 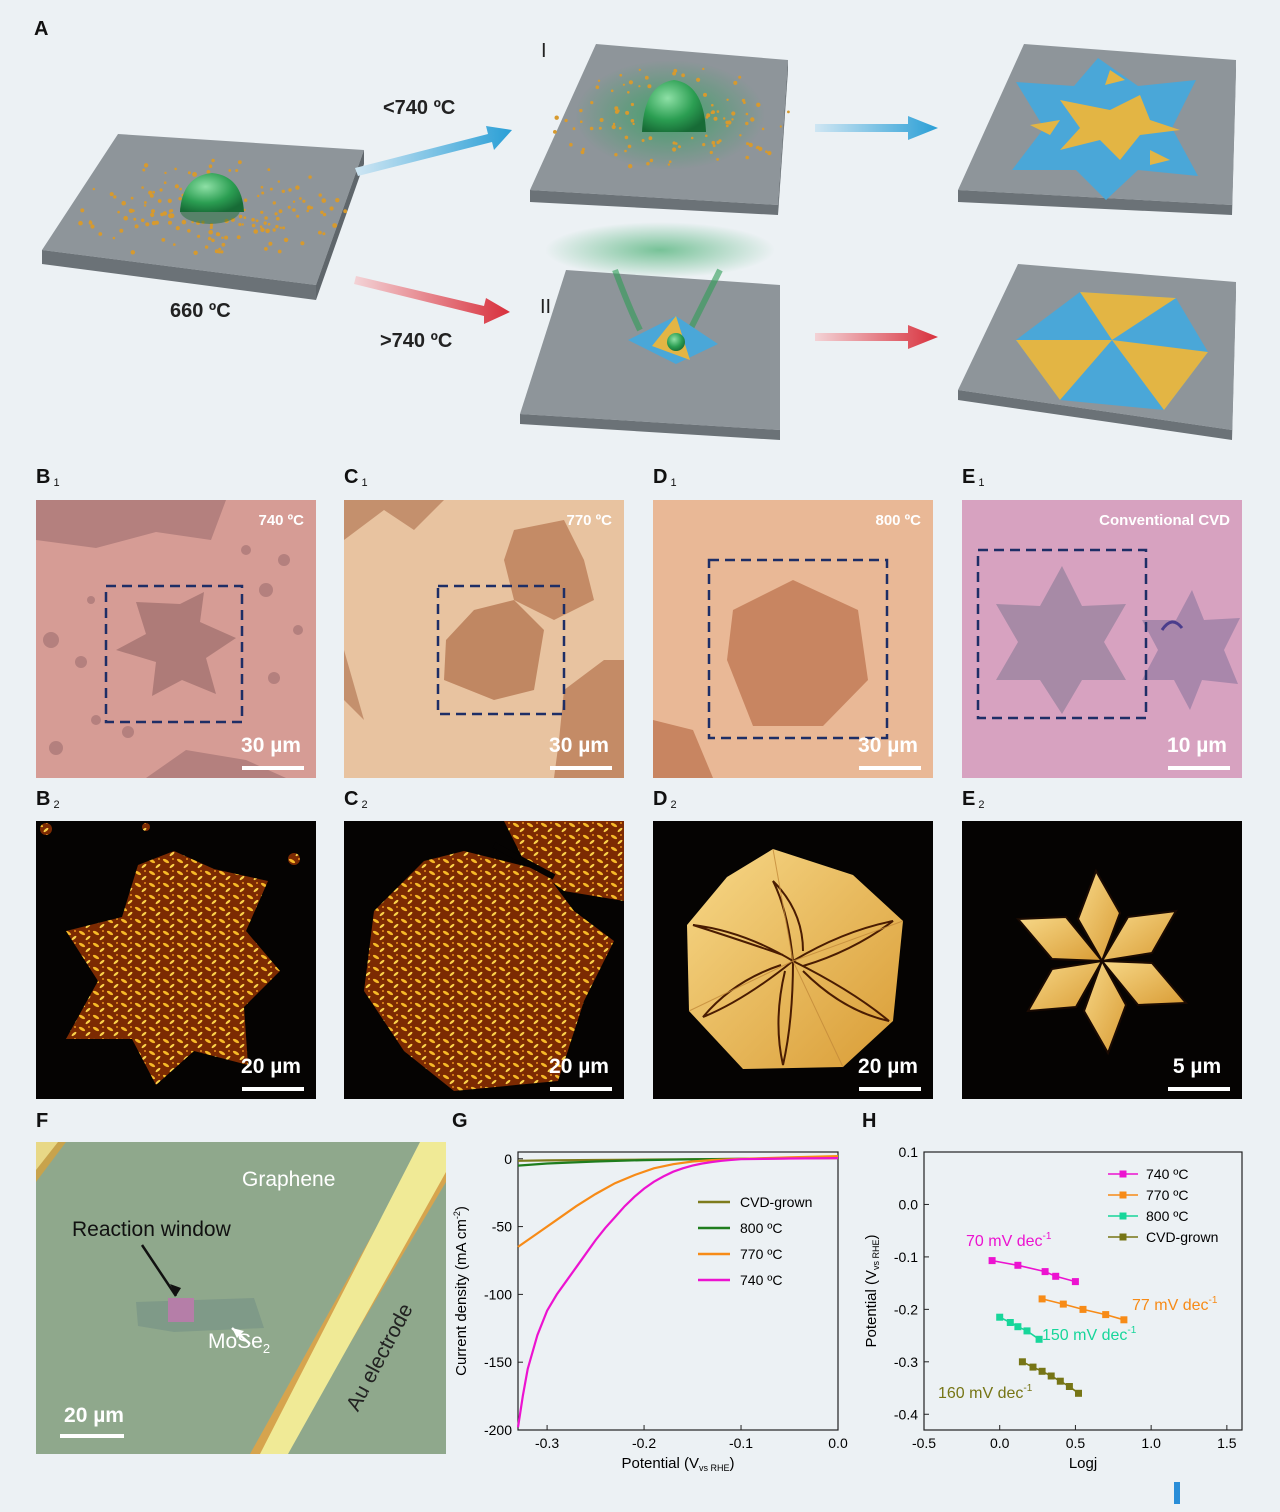 What do you see at coordinates (1197, 745) in the screenshot?
I see `scale-e1: 10 µm` at bounding box center [1197, 745].